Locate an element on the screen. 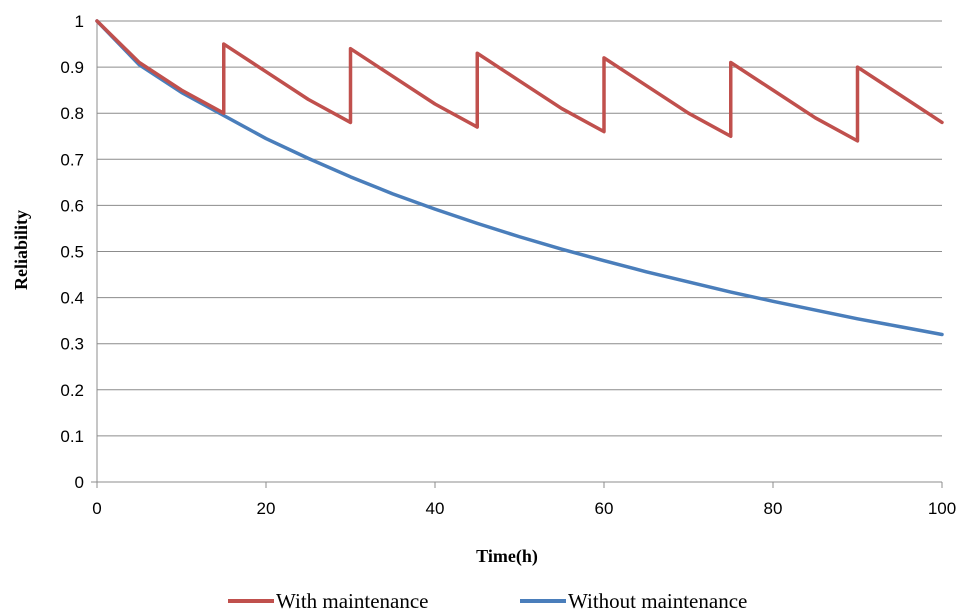 The image size is (962, 610). x-tick-label: 20 is located at coordinates (266, 508).